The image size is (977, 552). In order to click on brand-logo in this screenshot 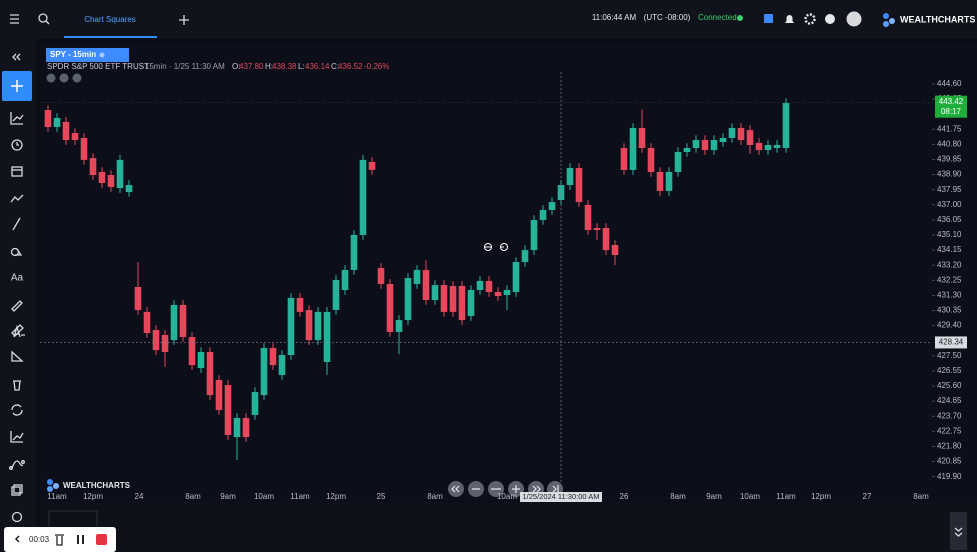, I will do `click(889, 20)`.